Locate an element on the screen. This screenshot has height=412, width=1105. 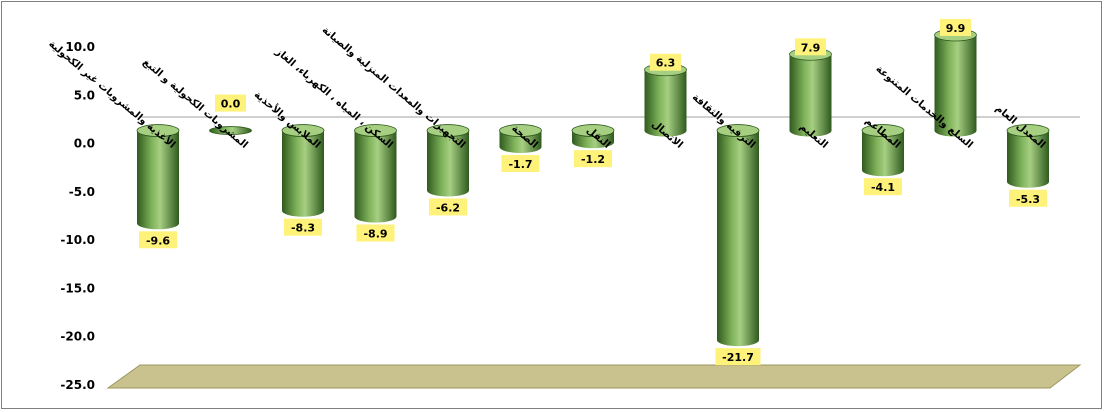
bar-cap is located at coordinates (230, 130).